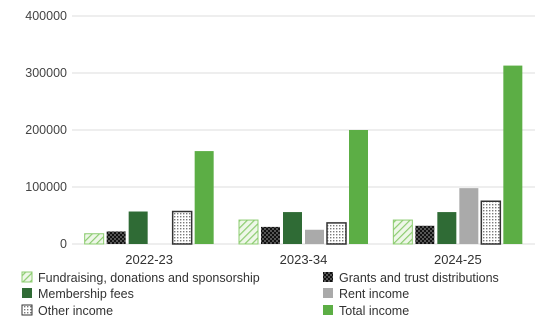 This screenshot has height=324, width=541. I want to click on y-tick-label: 0, so click(63, 244).